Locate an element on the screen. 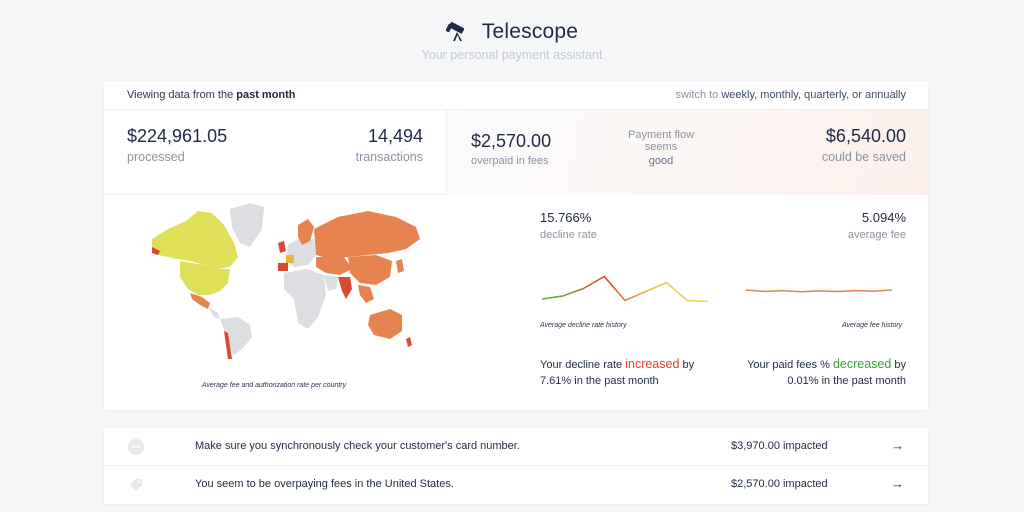 The height and width of the screenshot is (512, 1024). fee-value: 5.094% is located at coordinates (883, 217).